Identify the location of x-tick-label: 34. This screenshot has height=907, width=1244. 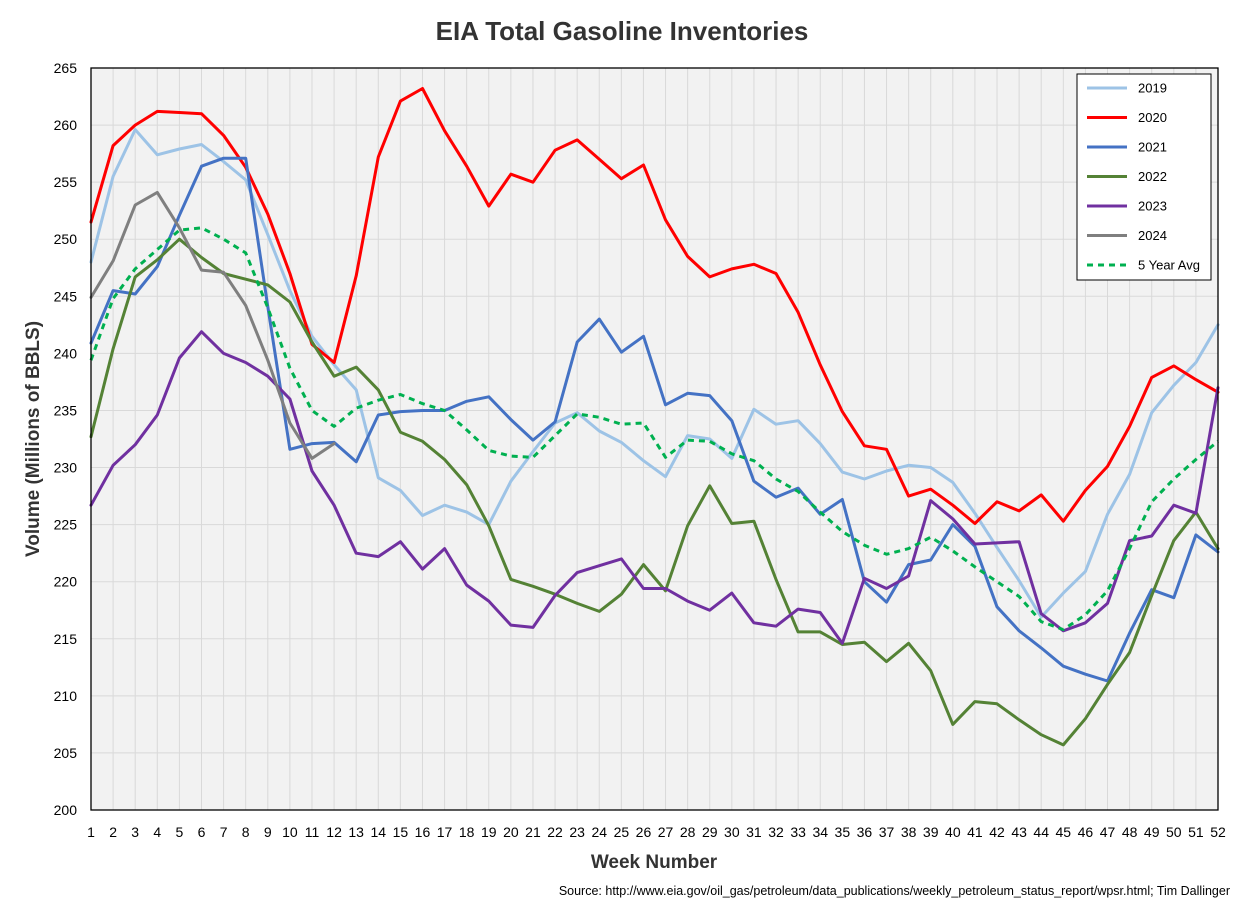
(820, 832).